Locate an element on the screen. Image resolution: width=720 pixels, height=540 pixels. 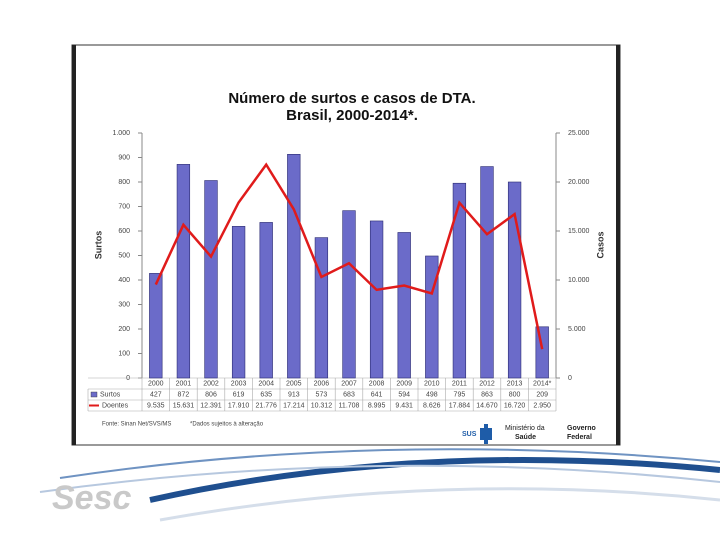
table-value: 594 is located at coordinates (404, 394).